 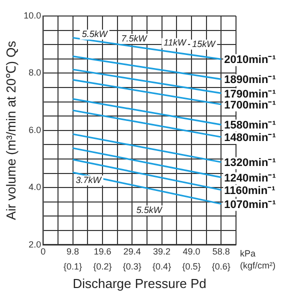 I want to click on y-tick-label: 8.0, so click(x=35, y=73).